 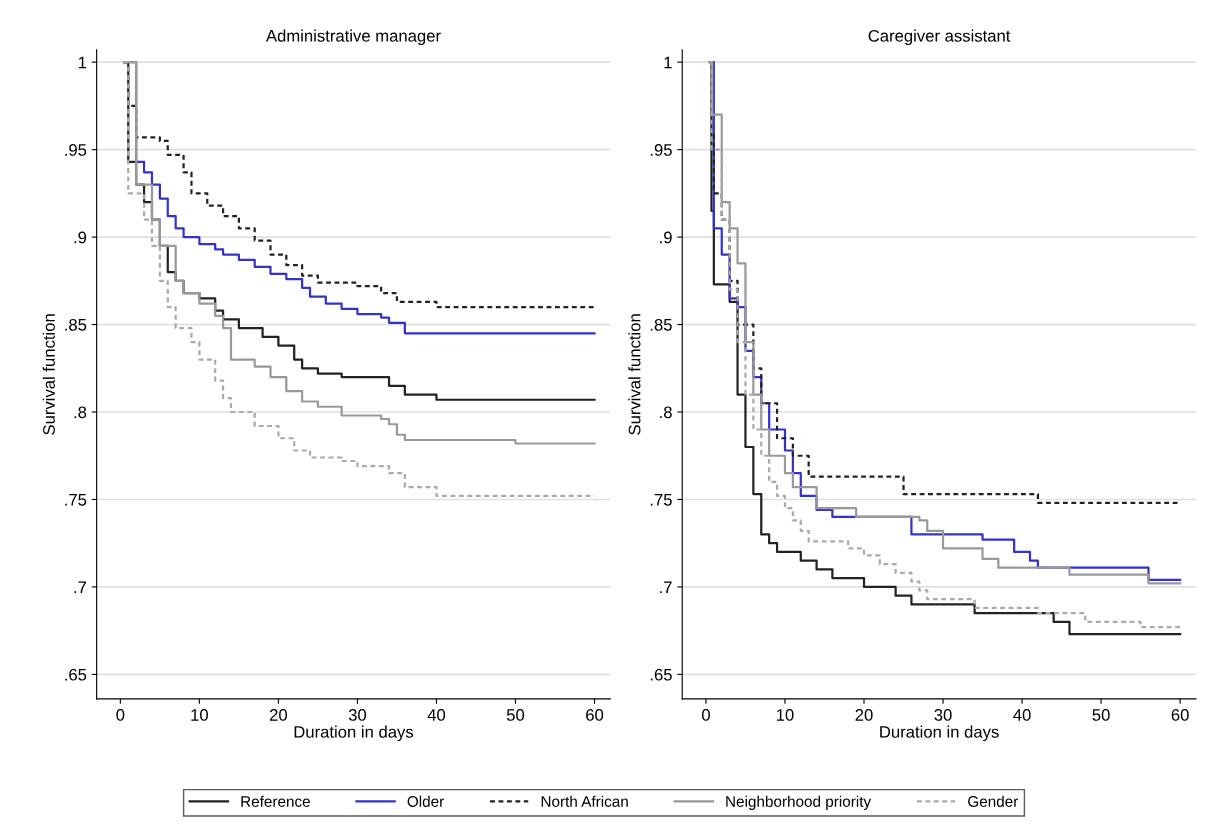 I want to click on legend-label: Gender, so click(x=993, y=801).